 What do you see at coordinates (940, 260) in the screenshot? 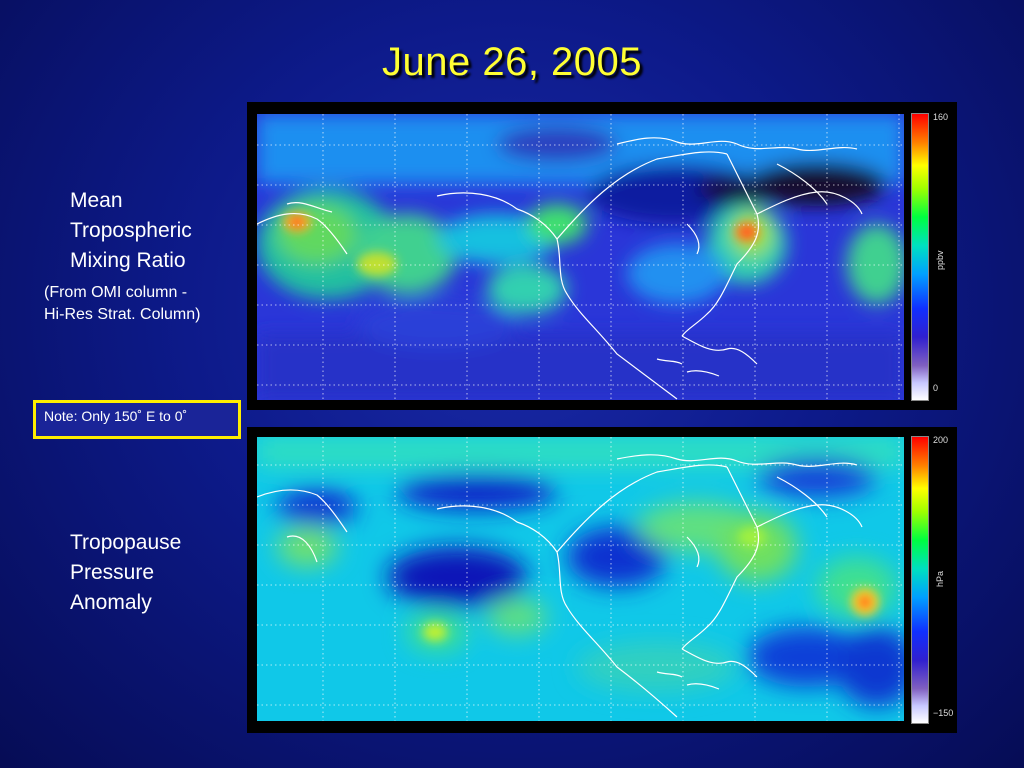
I see `top-colorbar-unit: ppbv` at bounding box center [940, 260].